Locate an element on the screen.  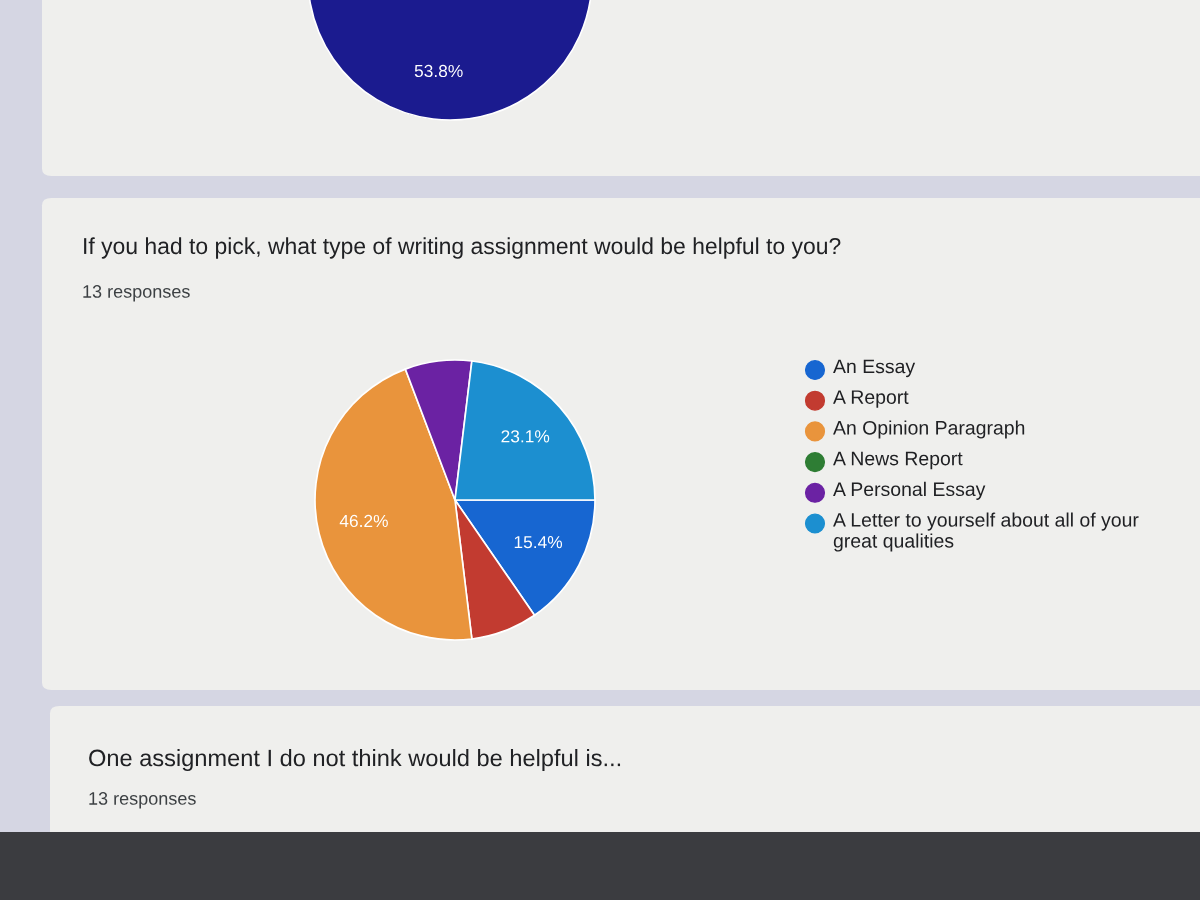
chart-title: If you had to pick, what type of writing assignment would be helpful to you? is located at coordinates (462, 248).